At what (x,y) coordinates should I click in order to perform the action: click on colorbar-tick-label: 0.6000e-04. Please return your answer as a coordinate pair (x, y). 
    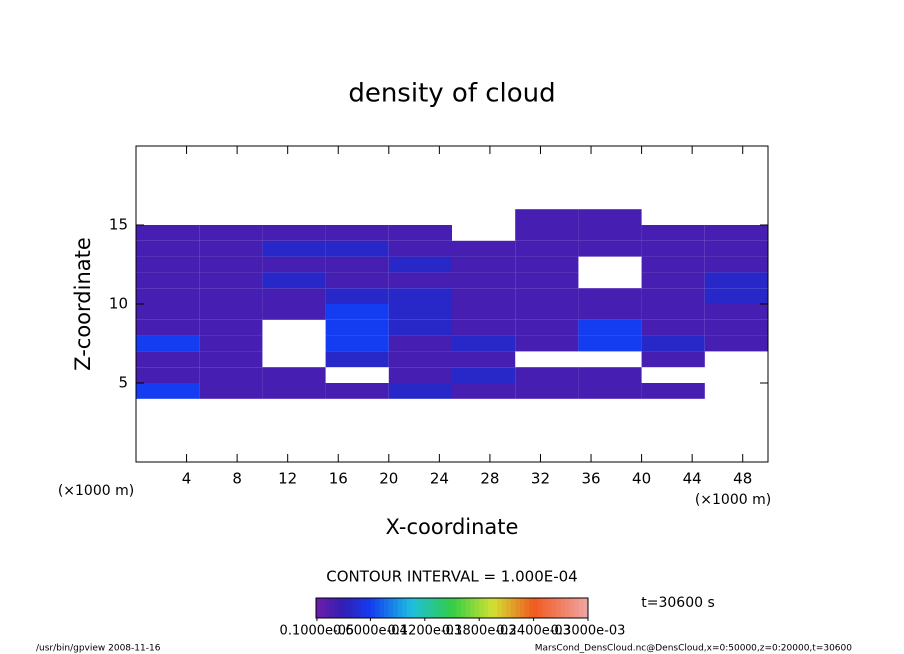
    Looking at the image, I should click on (370, 631).